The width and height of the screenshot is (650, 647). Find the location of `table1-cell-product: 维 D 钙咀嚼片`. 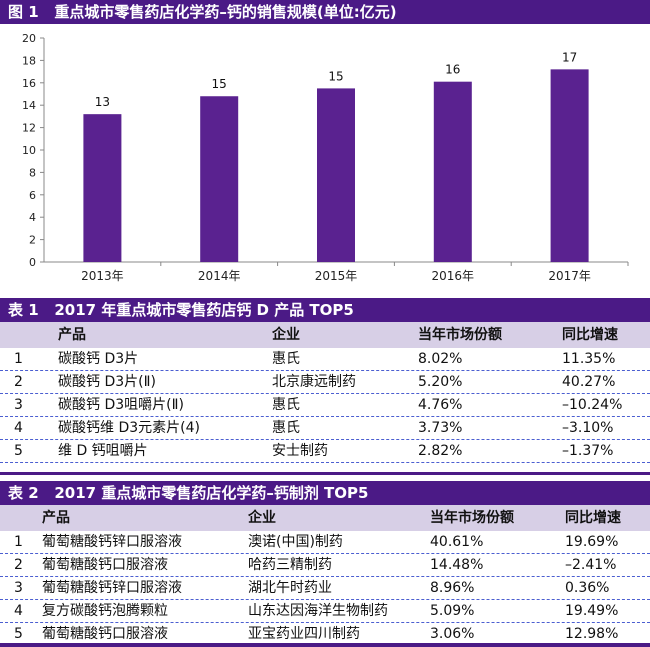

table1-cell-product: 维 D 钙咀嚼片 is located at coordinates (103, 451).